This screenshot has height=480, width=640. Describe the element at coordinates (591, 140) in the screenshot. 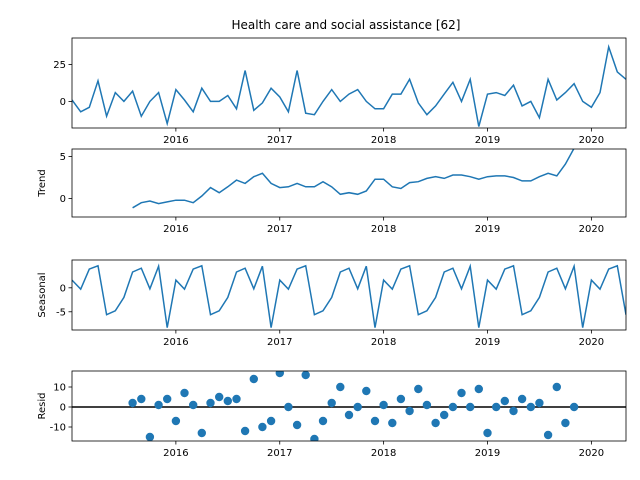

I see `observed-xtick-label: 2020` at that location.